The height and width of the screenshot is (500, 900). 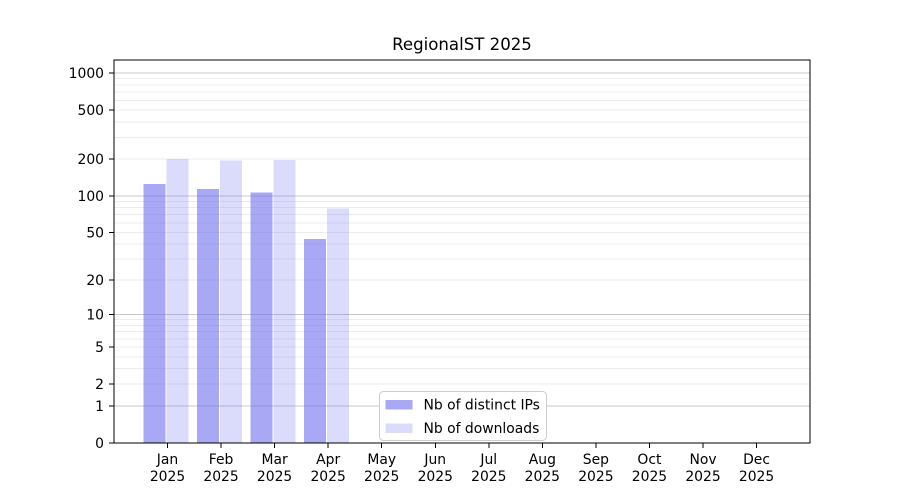 I want to click on x-tick-label-mar: Mar 2025, so click(x=274, y=468).